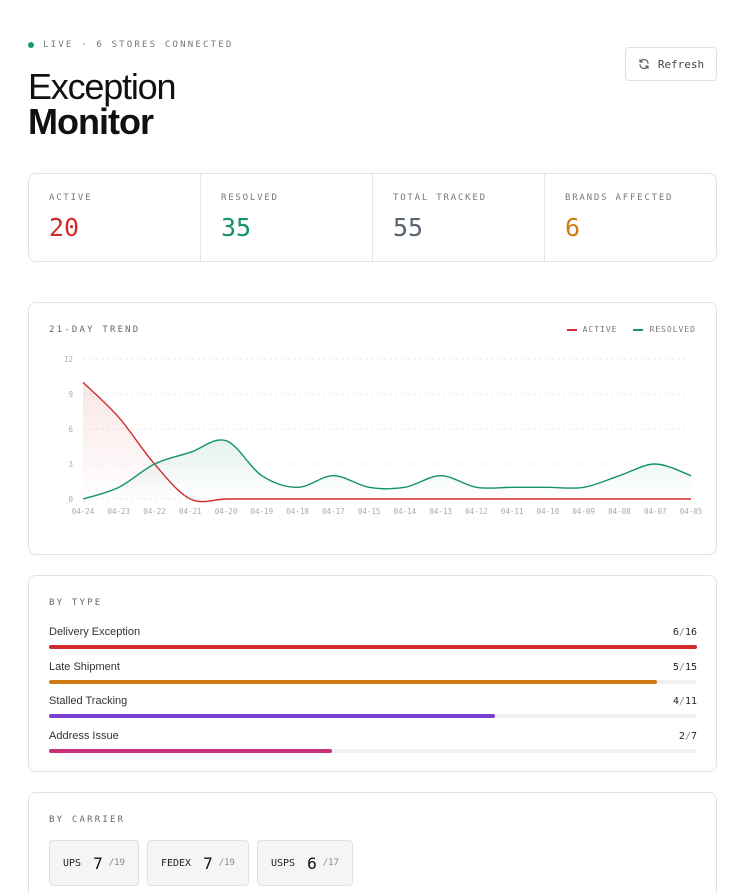 Image resolution: width=753 pixels, height=893 pixels. Describe the element at coordinates (72, 863) in the screenshot. I see `carrier-name: UPS` at that location.